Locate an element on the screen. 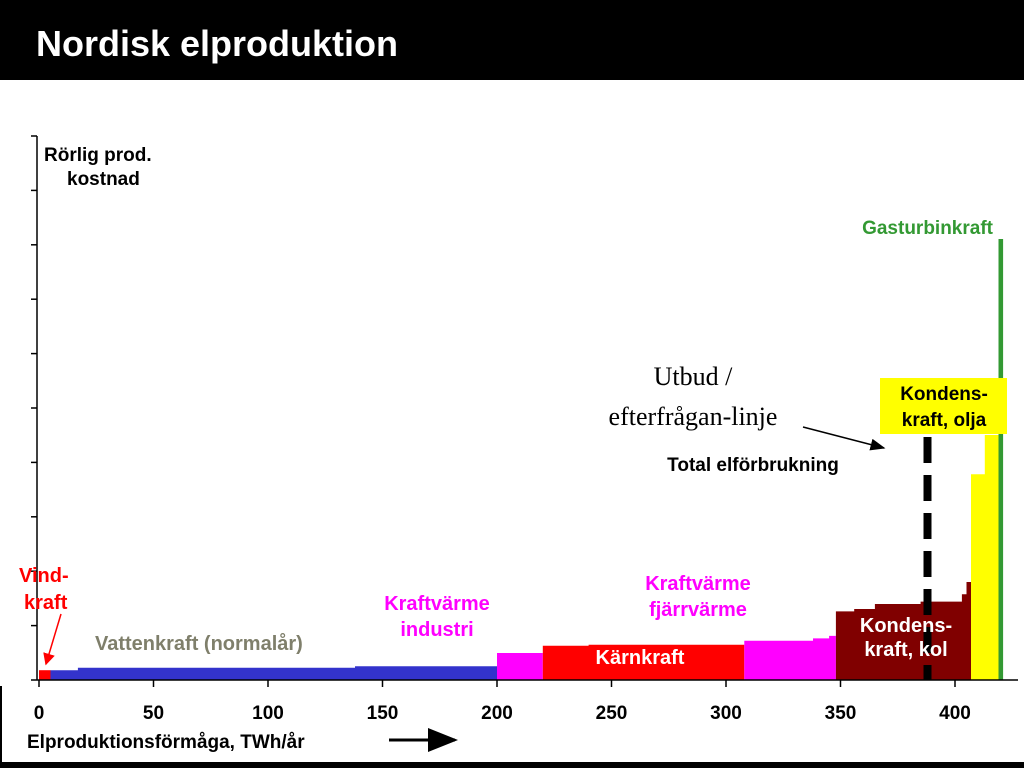 This screenshot has width=1024, height=768. oil-label-line2: kraft, olja is located at coordinates (944, 420).